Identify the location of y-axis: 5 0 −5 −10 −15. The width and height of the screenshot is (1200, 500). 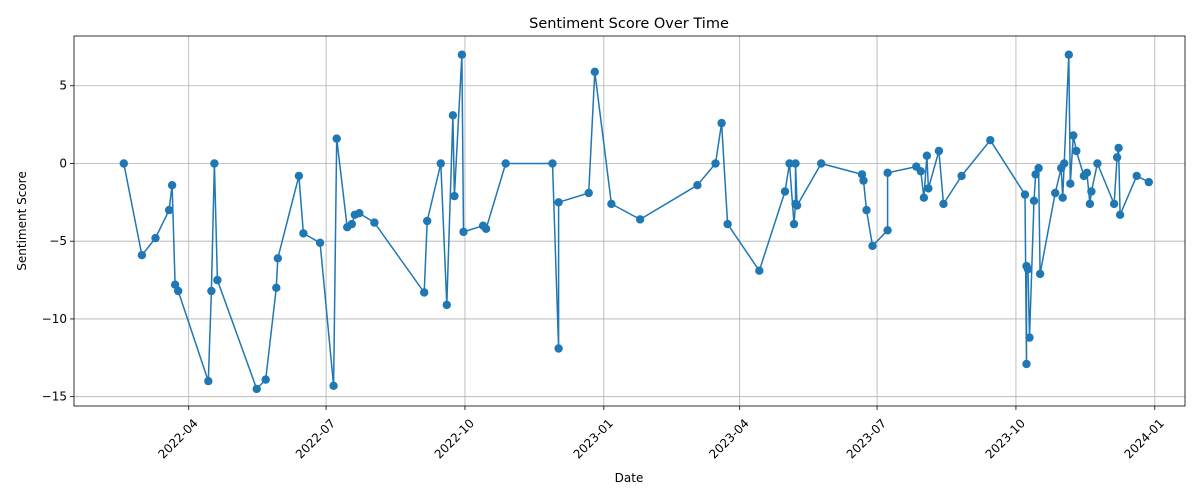
(58, 241).